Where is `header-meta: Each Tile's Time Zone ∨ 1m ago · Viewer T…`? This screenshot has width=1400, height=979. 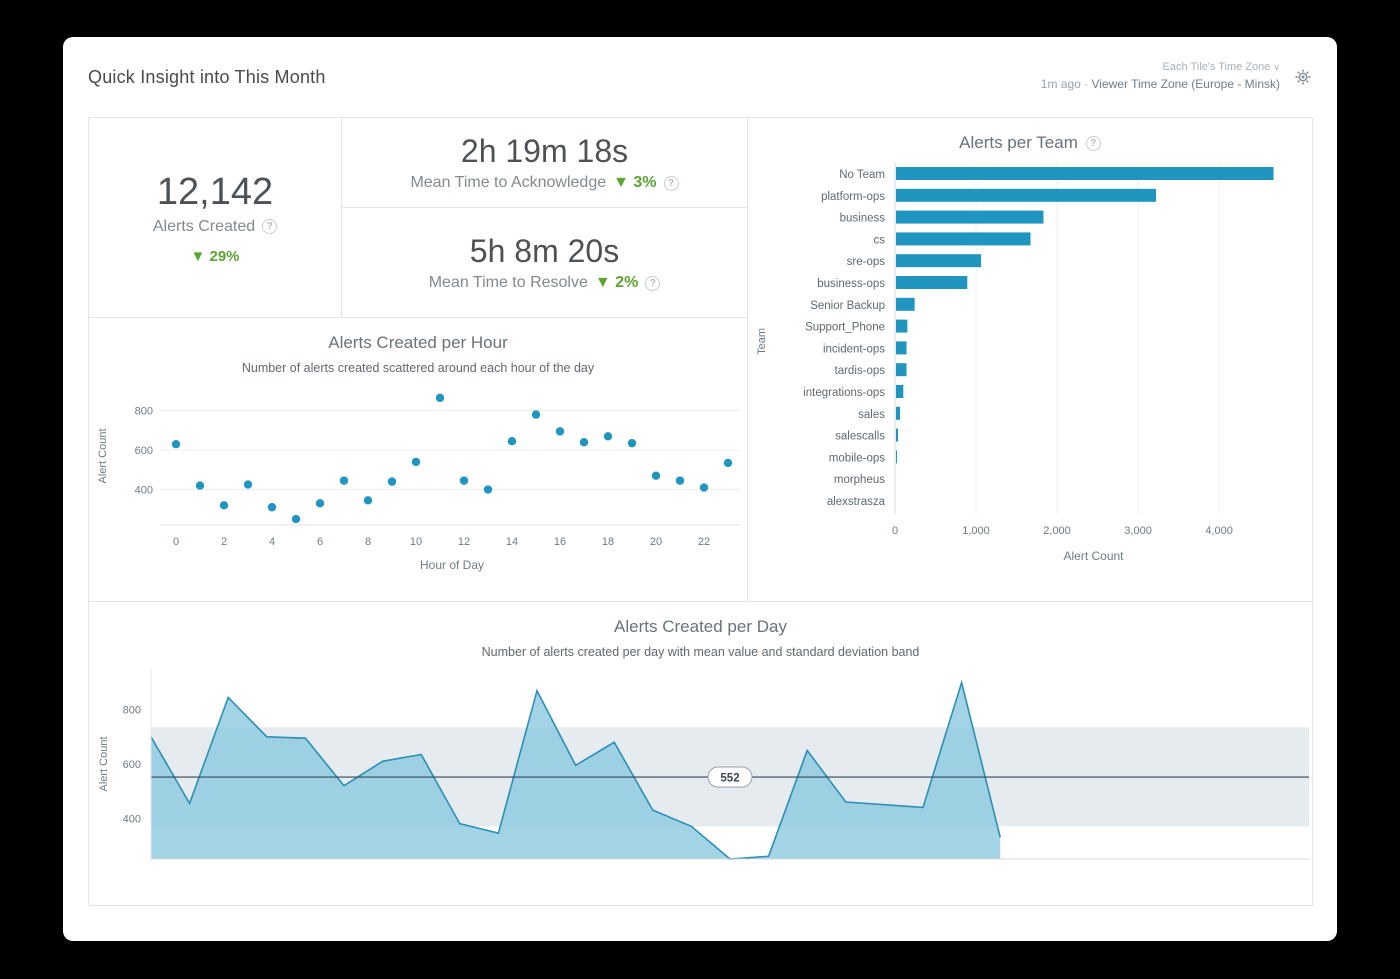 header-meta: Each Tile's Time Zone ∨ 1m ago · Viewer T… is located at coordinates (1160, 76).